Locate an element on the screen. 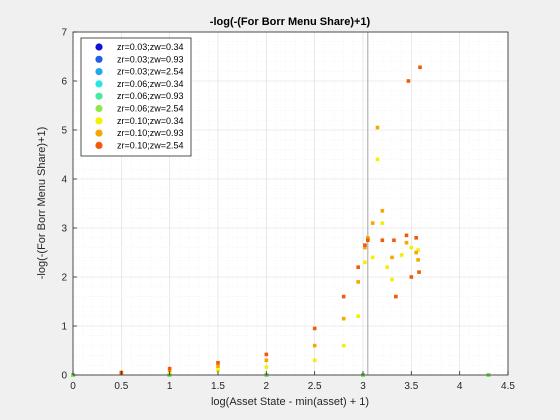 The width and height of the screenshot is (560, 420). x-tick-label: 0 is located at coordinates (73, 386).